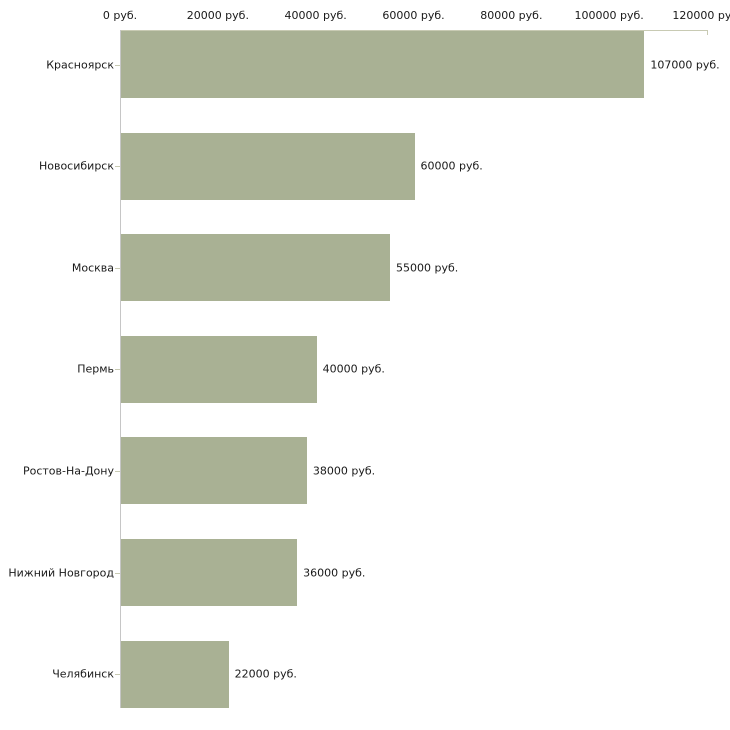 This screenshot has width=730, height=730. I want to click on value-label: 107000 руб., so click(685, 64).